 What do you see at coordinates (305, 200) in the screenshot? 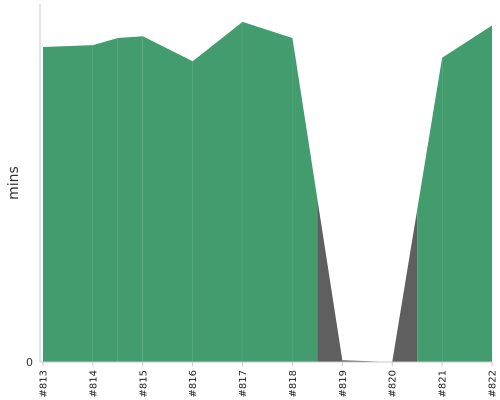
I see `area-segment-6-a` at bounding box center [305, 200].